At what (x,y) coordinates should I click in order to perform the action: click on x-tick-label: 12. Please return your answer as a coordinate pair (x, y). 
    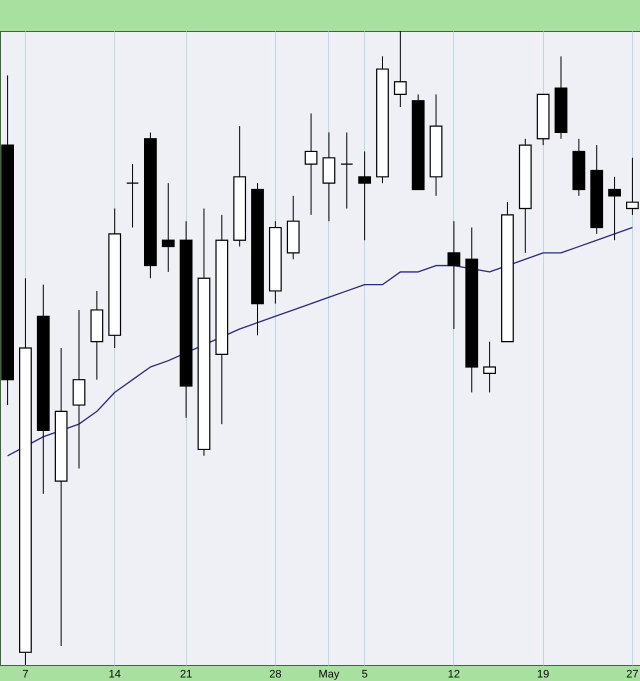
    Looking at the image, I should click on (454, 674).